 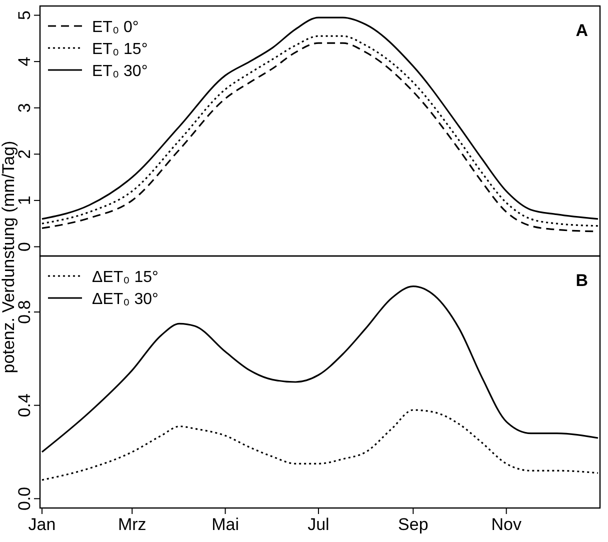 I want to click on legend-label: ΔET₀ 30°, so click(x=125, y=299).